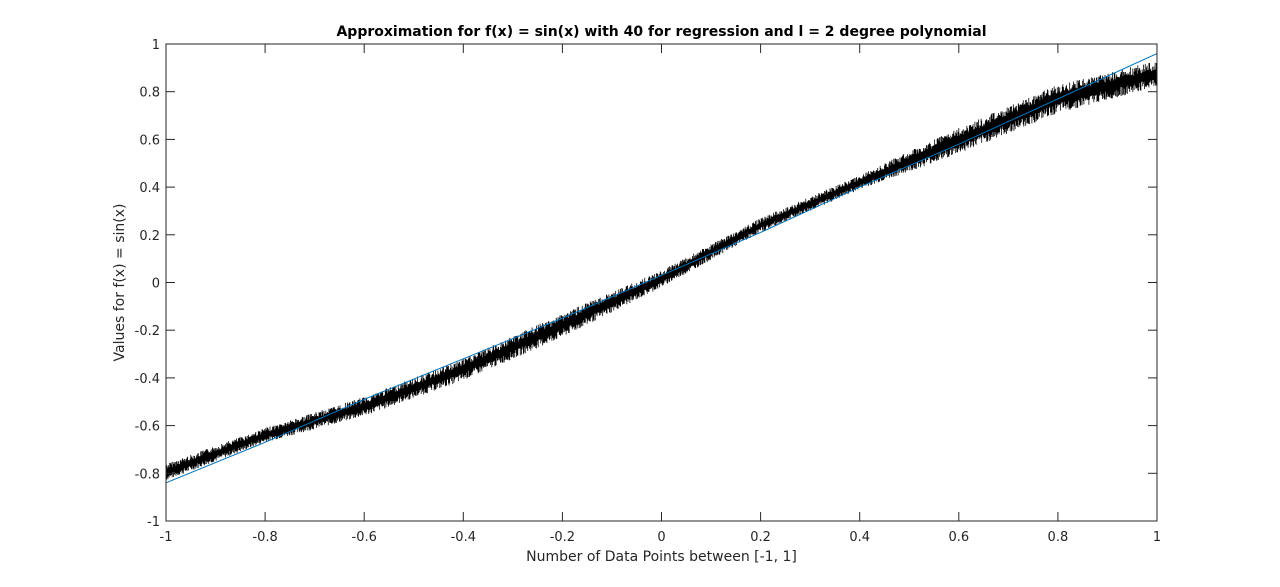  Describe the element at coordinates (958, 537) in the screenshot. I see `x-tick-label: 0.6` at that location.